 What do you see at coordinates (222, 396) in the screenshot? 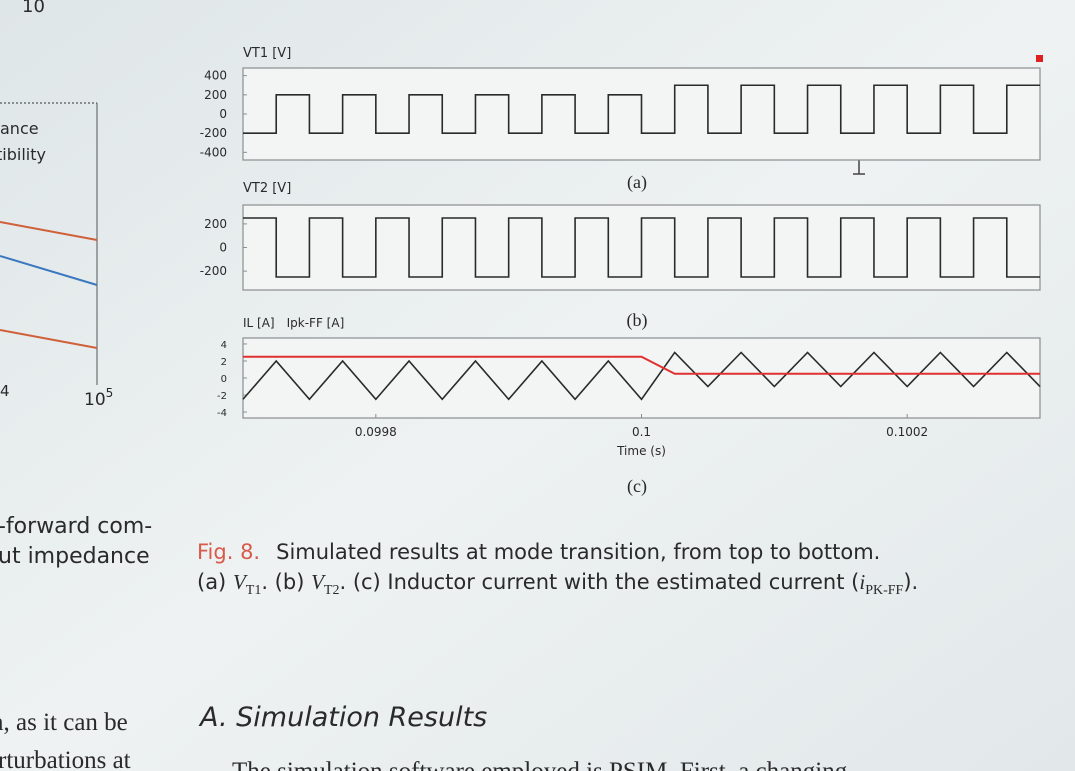
I see `y-tick-label: -2` at bounding box center [222, 396].